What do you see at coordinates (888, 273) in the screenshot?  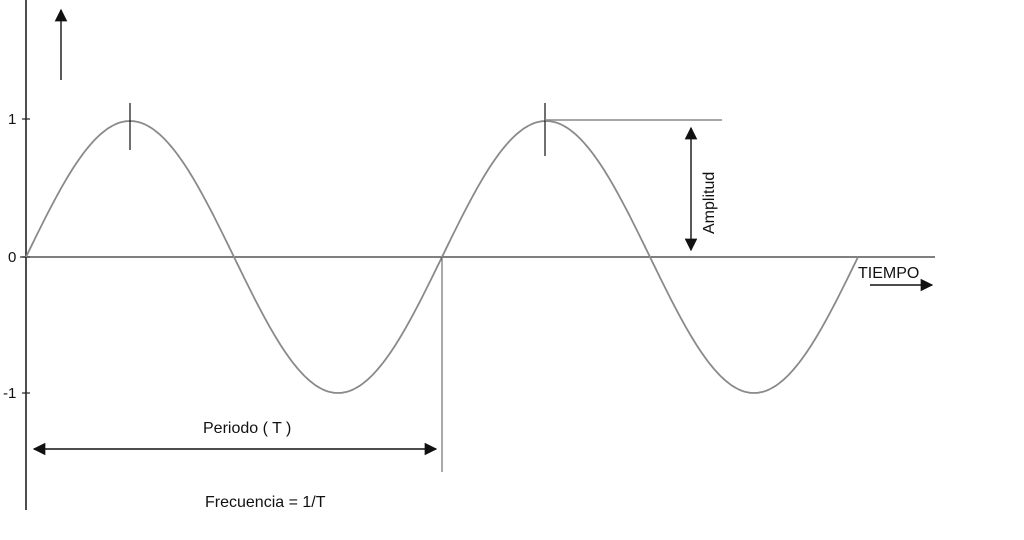 I see `x-axis-label: TIEMPO` at bounding box center [888, 273].